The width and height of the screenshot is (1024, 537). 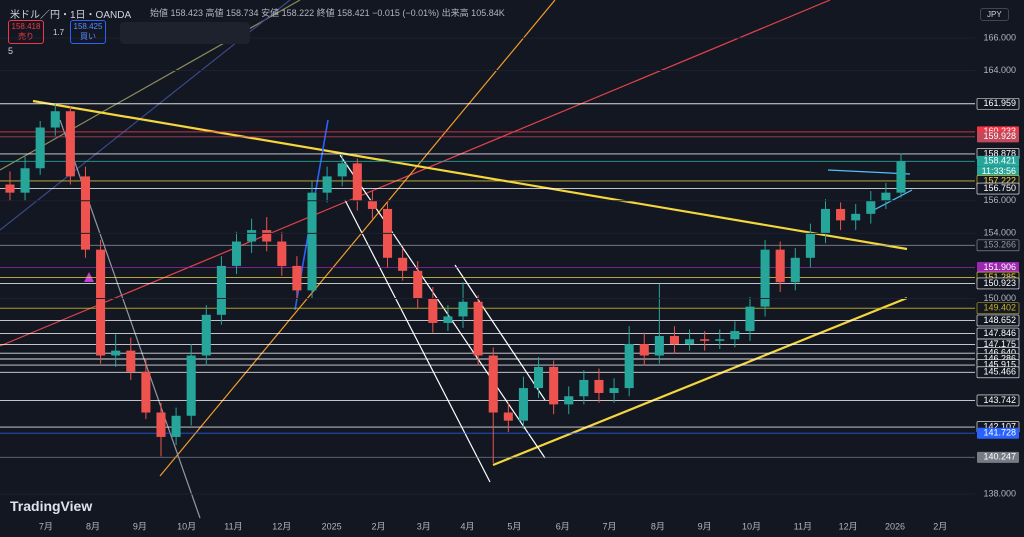 I want to click on level-label: 149.402, so click(x=999, y=308).